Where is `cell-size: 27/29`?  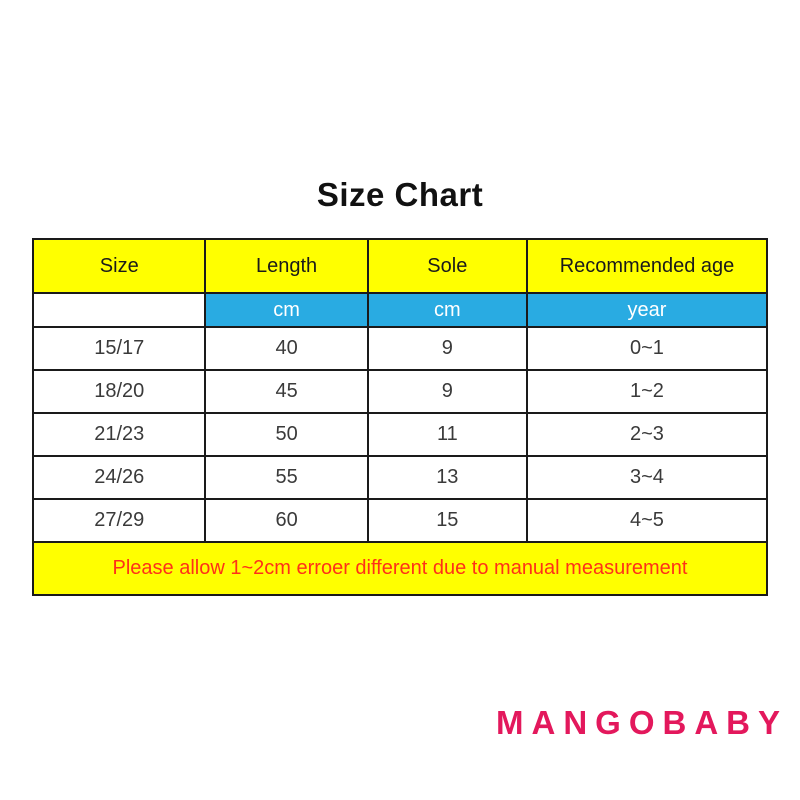
cell-size: 27/29 is located at coordinates (119, 520).